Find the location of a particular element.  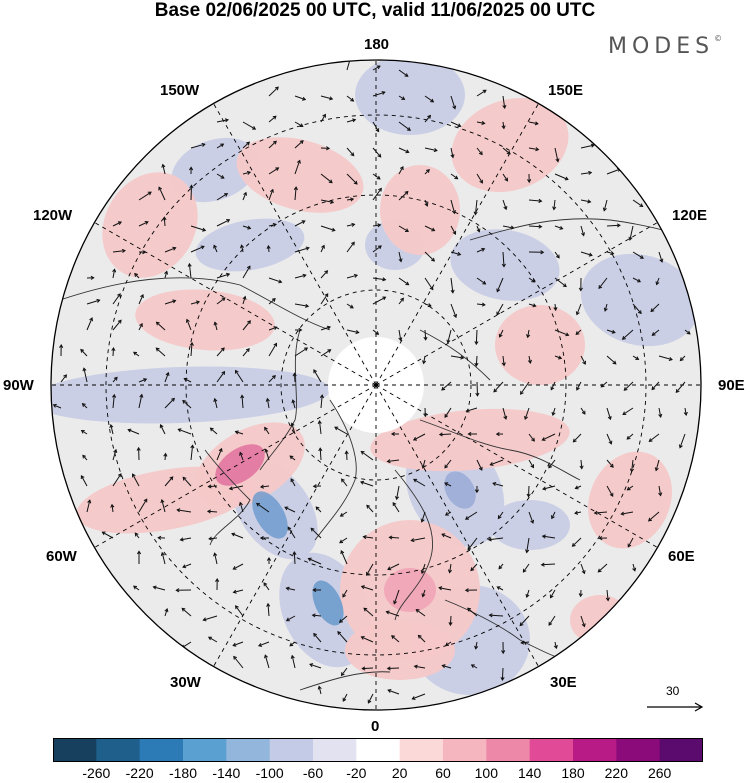

colorbar-tick-label: 100 is located at coordinates (486, 773).